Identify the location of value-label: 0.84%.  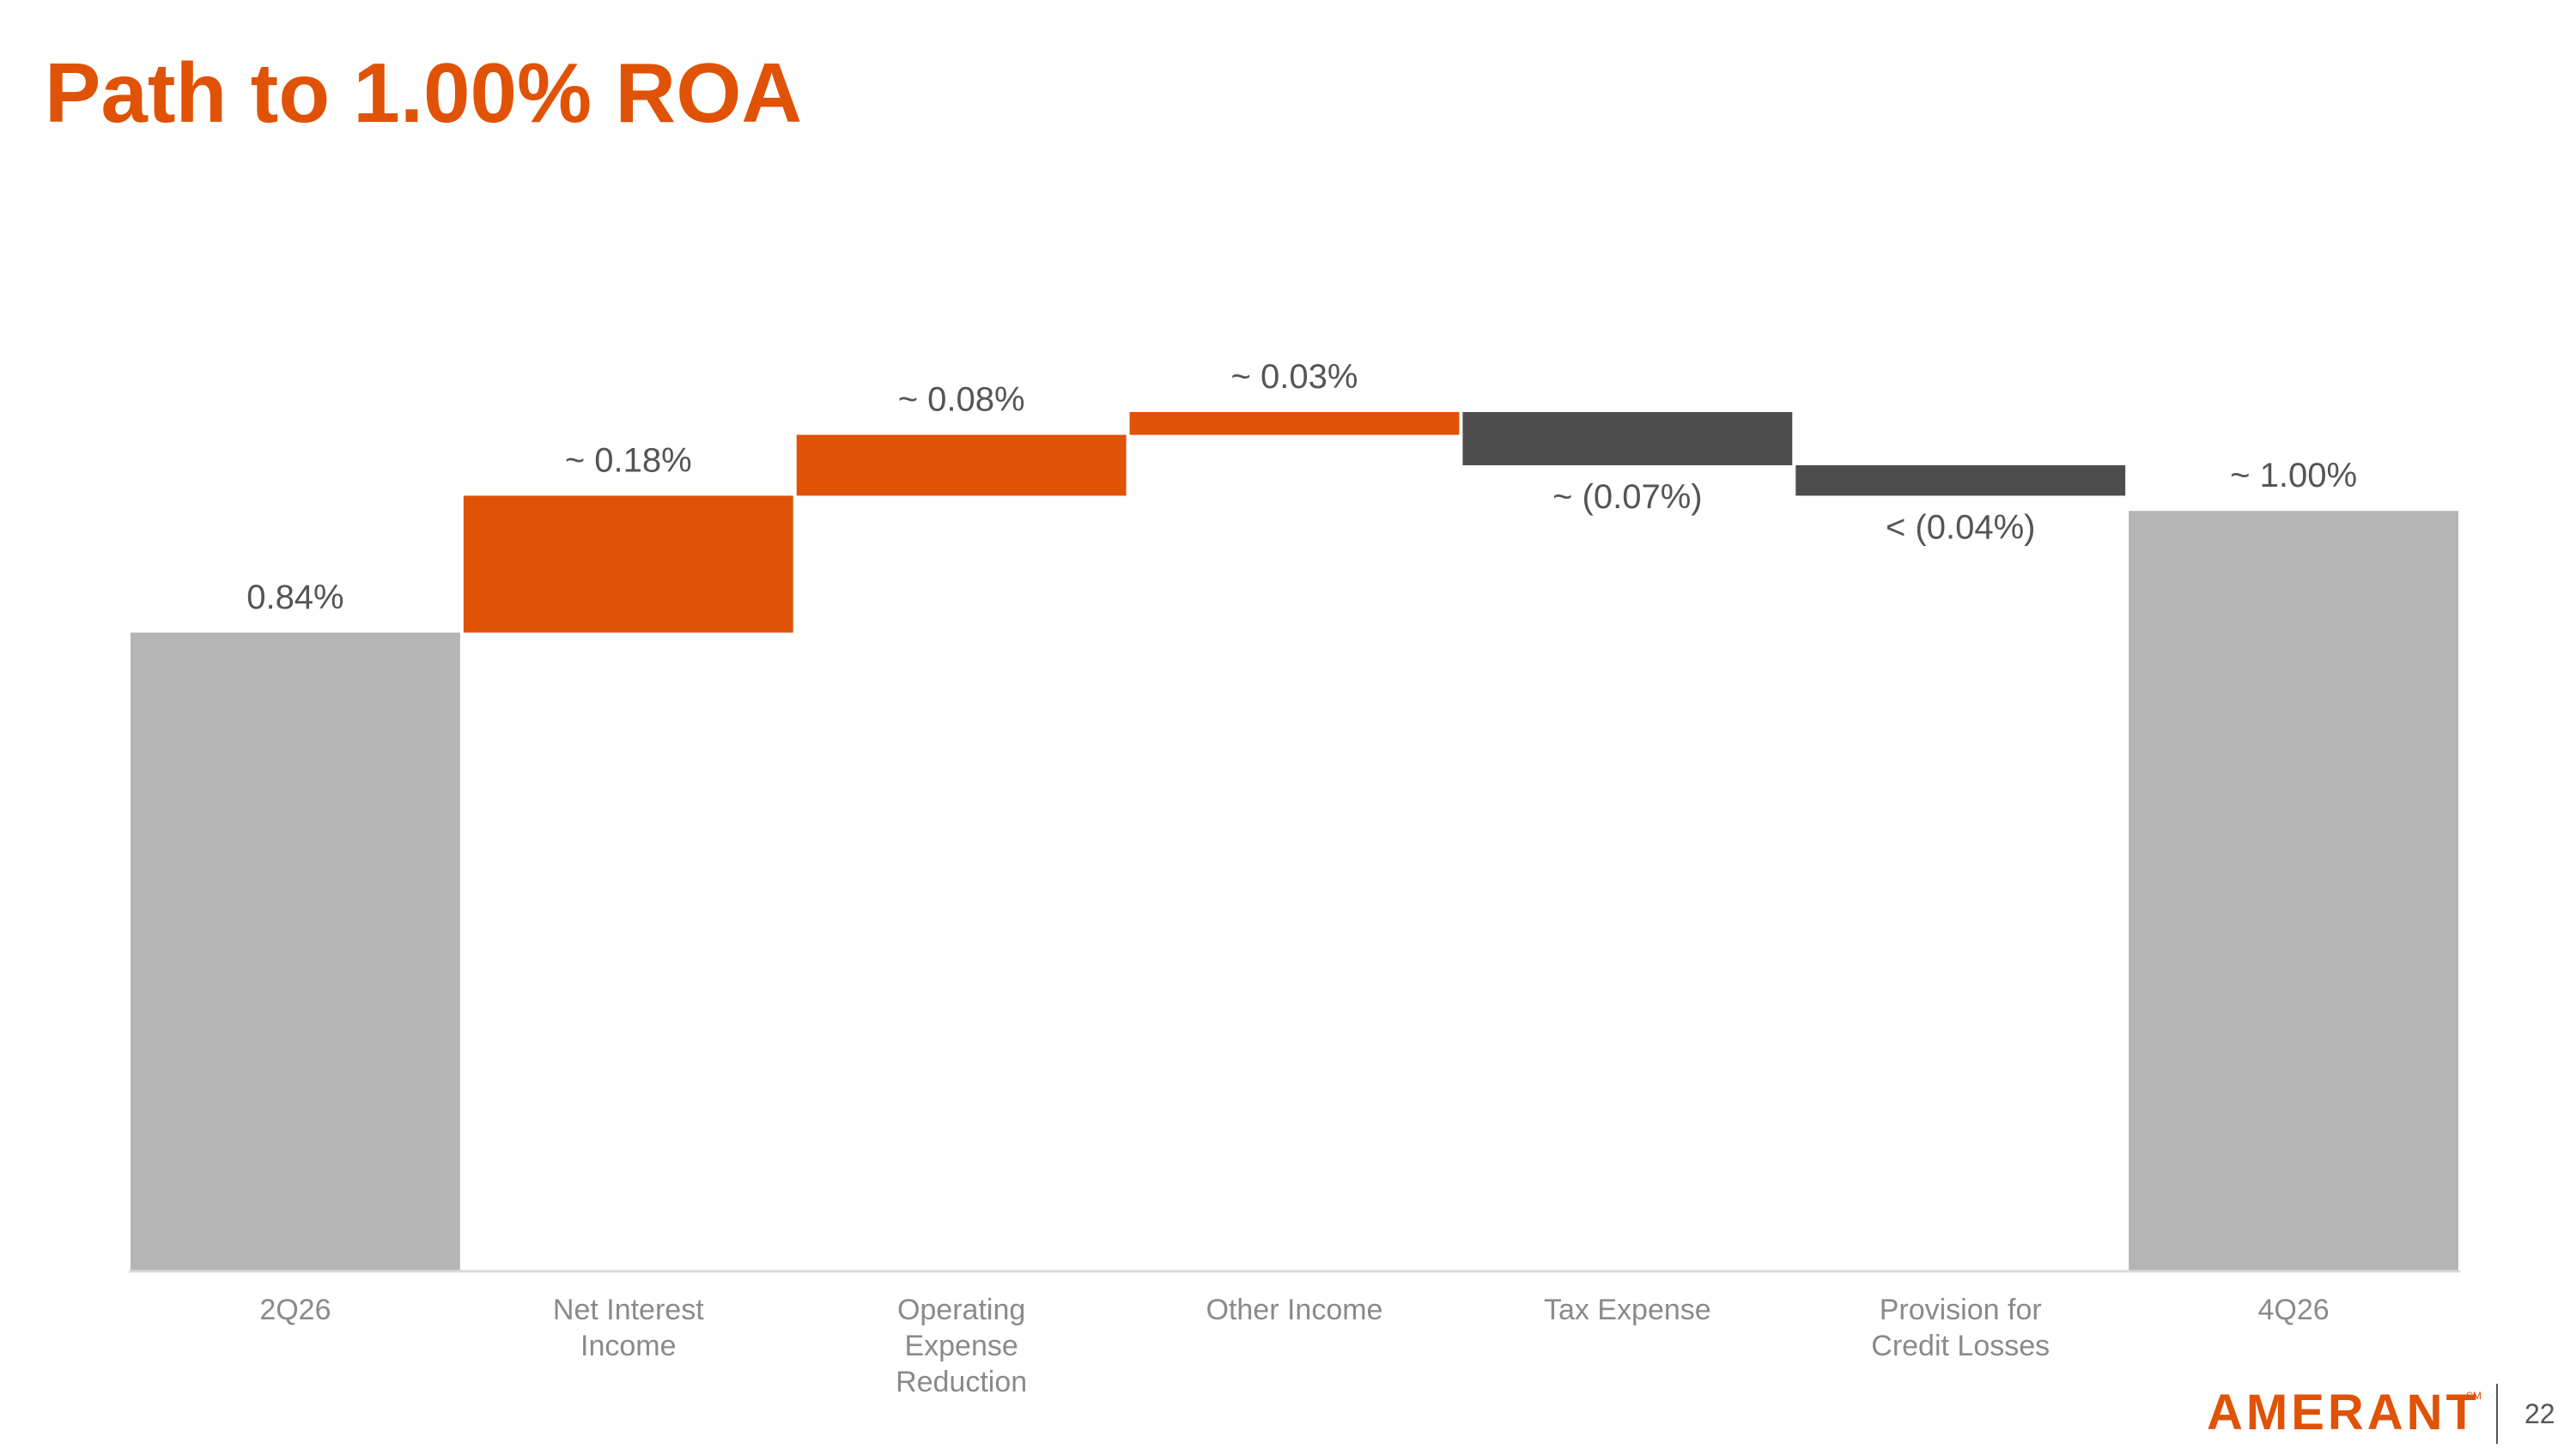
(294, 597).